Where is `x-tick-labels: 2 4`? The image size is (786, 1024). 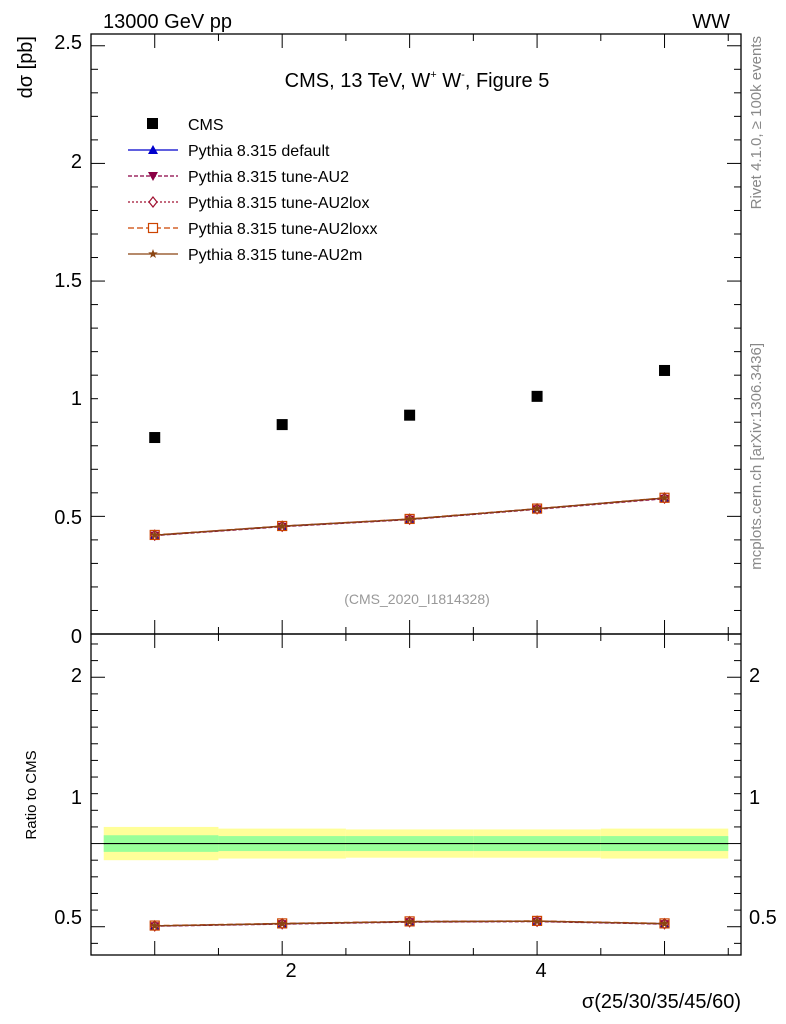
x-tick-labels: 2 4 is located at coordinates (415, 971).